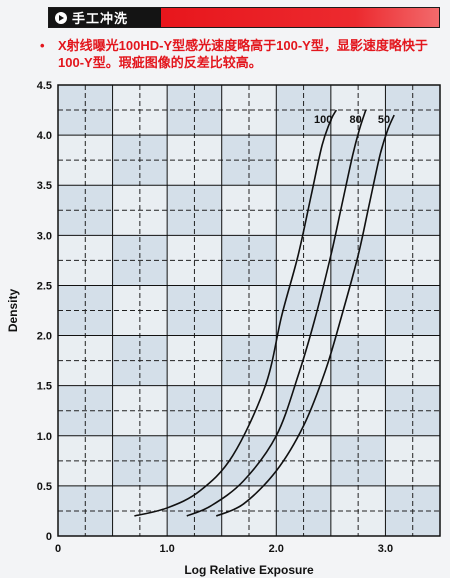  Describe the element at coordinates (44, 487) in the screenshot. I see `y-tick-label: 0.5` at that location.